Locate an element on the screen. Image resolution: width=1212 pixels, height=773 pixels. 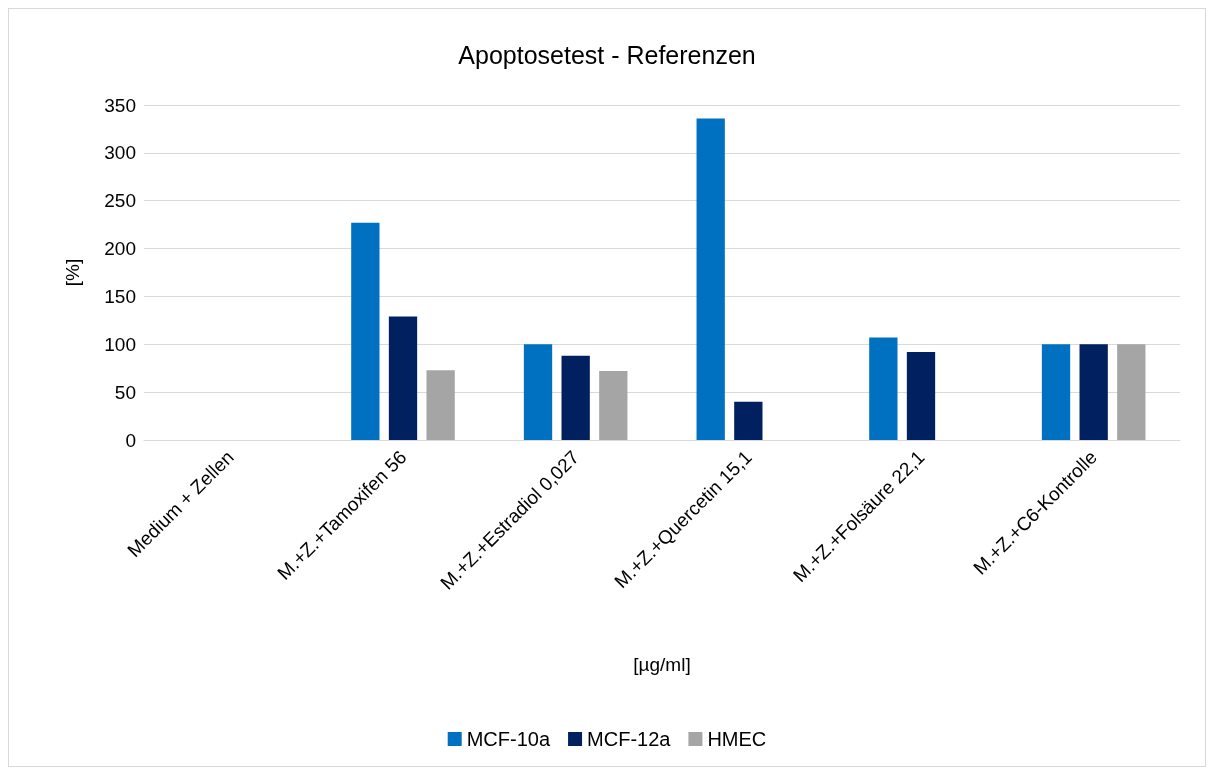
y-tick-label: 50 is located at coordinates (125, 392).